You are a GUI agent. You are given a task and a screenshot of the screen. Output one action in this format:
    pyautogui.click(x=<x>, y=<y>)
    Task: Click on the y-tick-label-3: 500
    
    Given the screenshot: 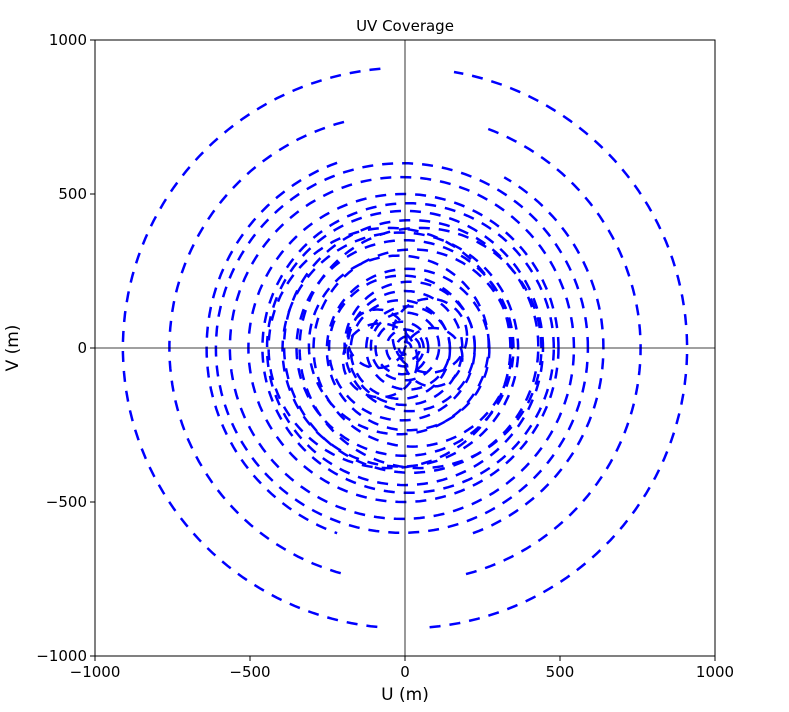 What is the action you would take?
    pyautogui.click(x=72, y=194)
    